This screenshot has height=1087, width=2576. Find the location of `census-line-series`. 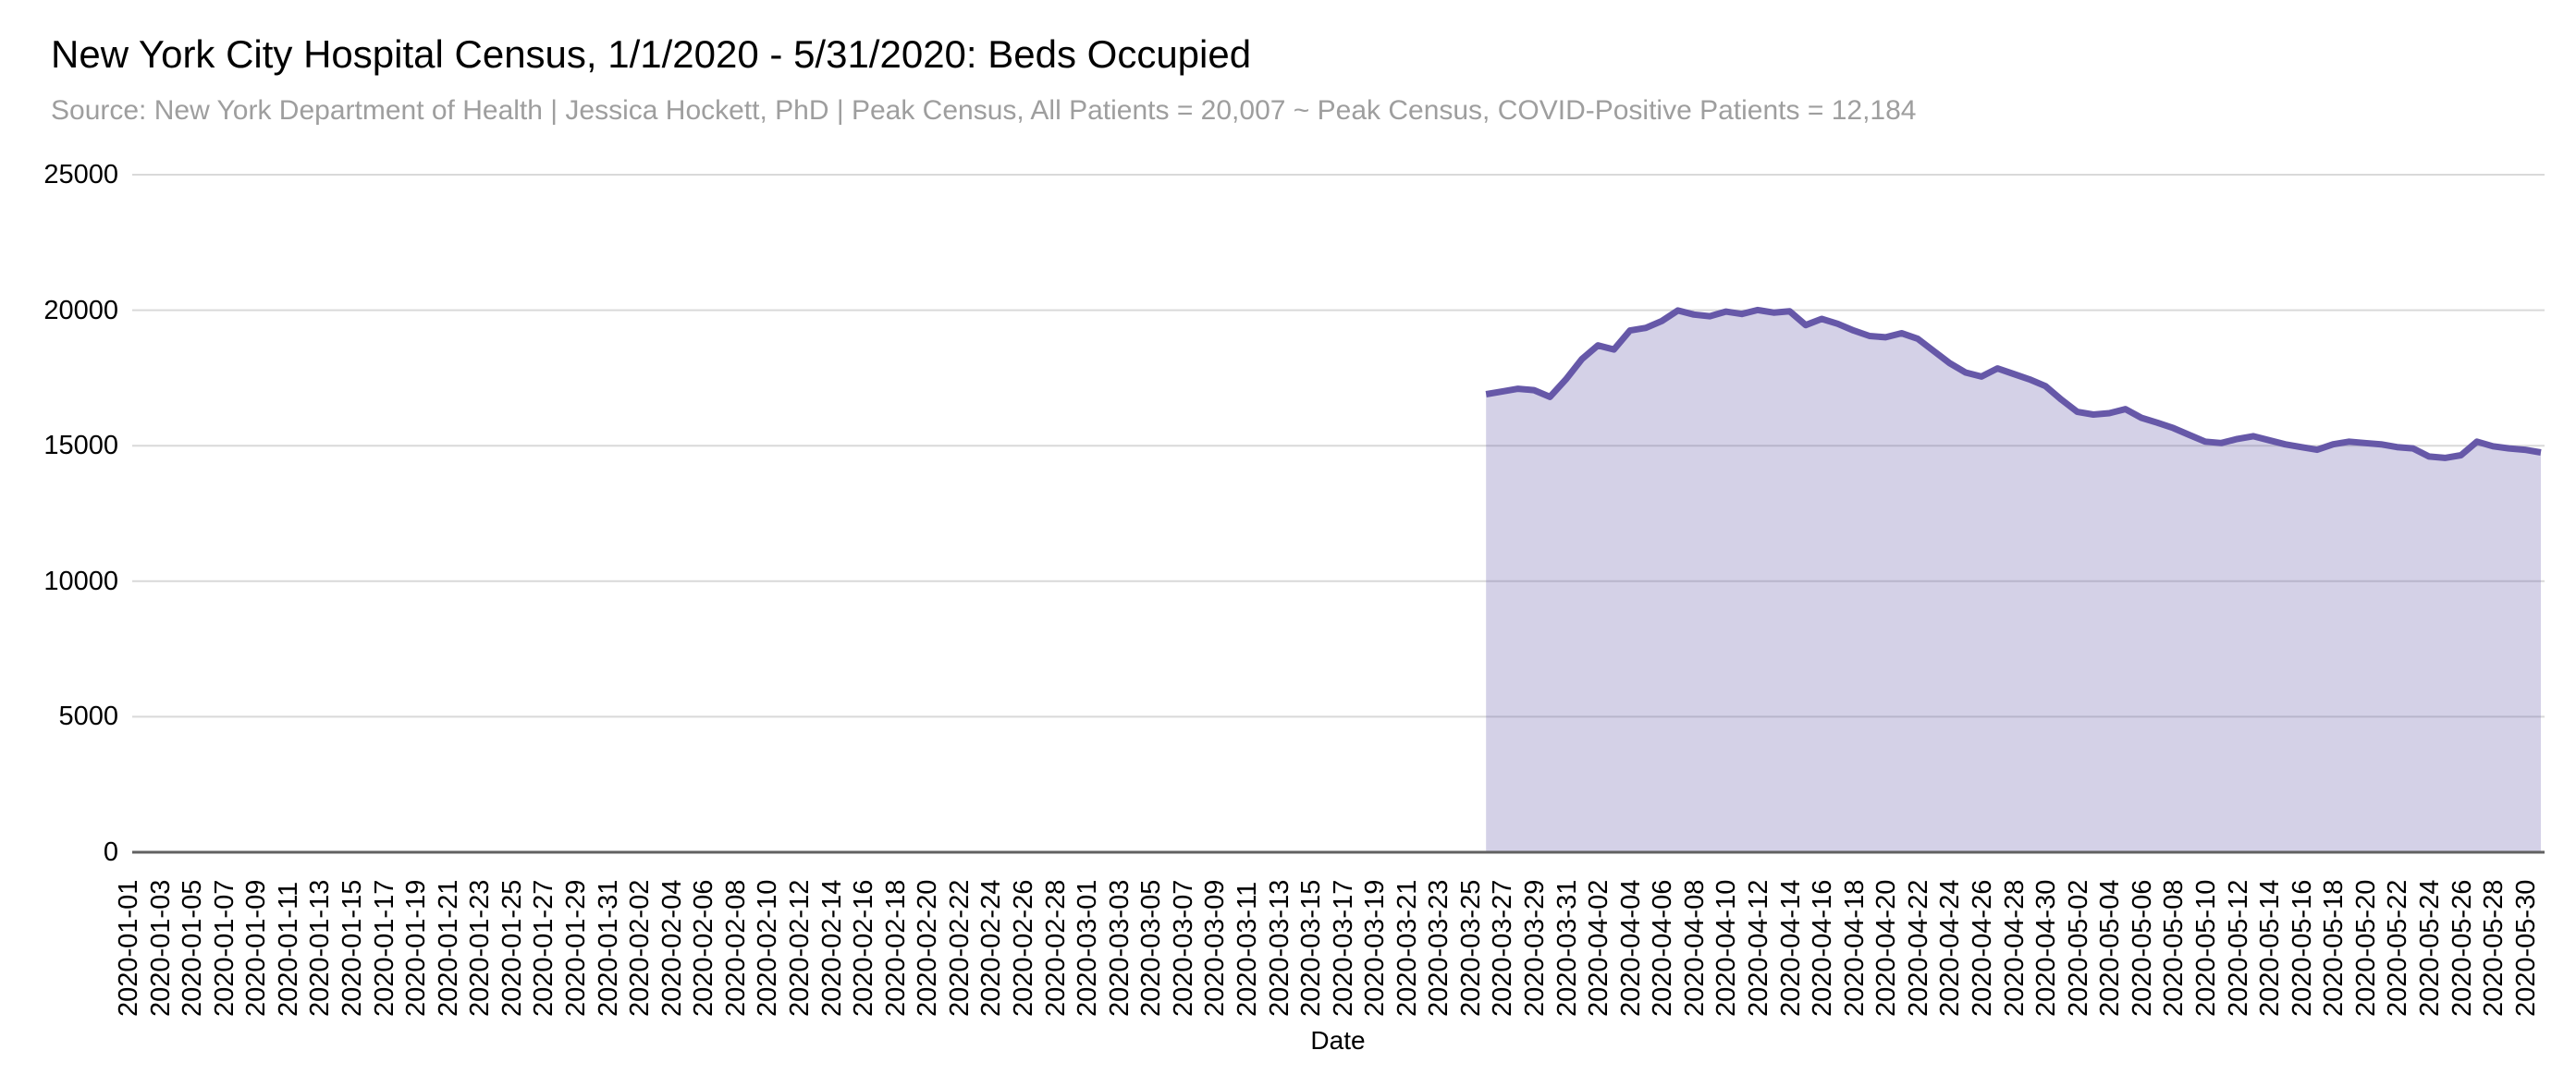

census-line-series is located at coordinates (2013, 384).